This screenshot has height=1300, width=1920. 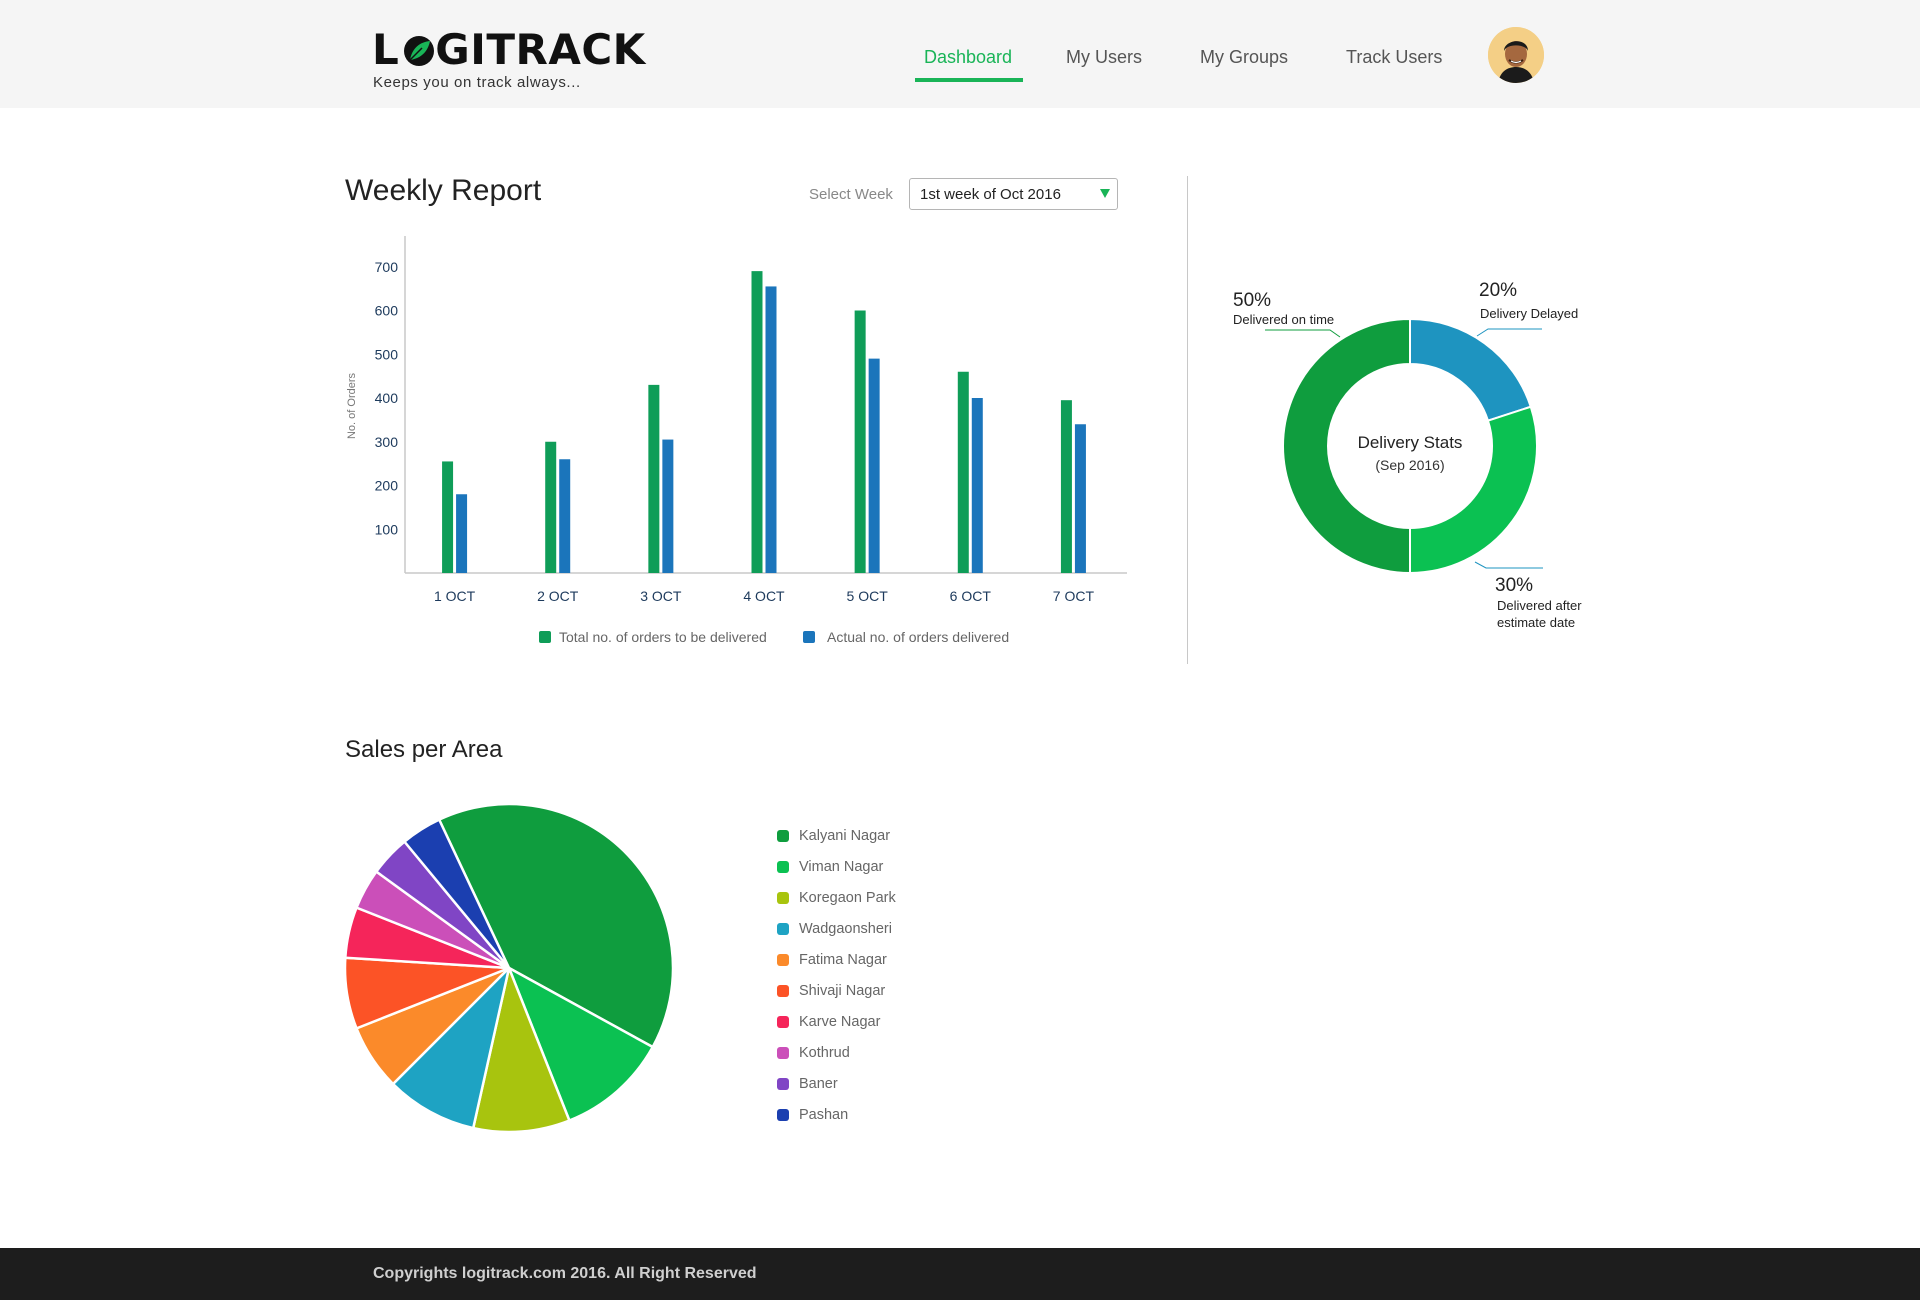 What do you see at coordinates (851, 194) in the screenshot?
I see `select-week-label: Select Week` at bounding box center [851, 194].